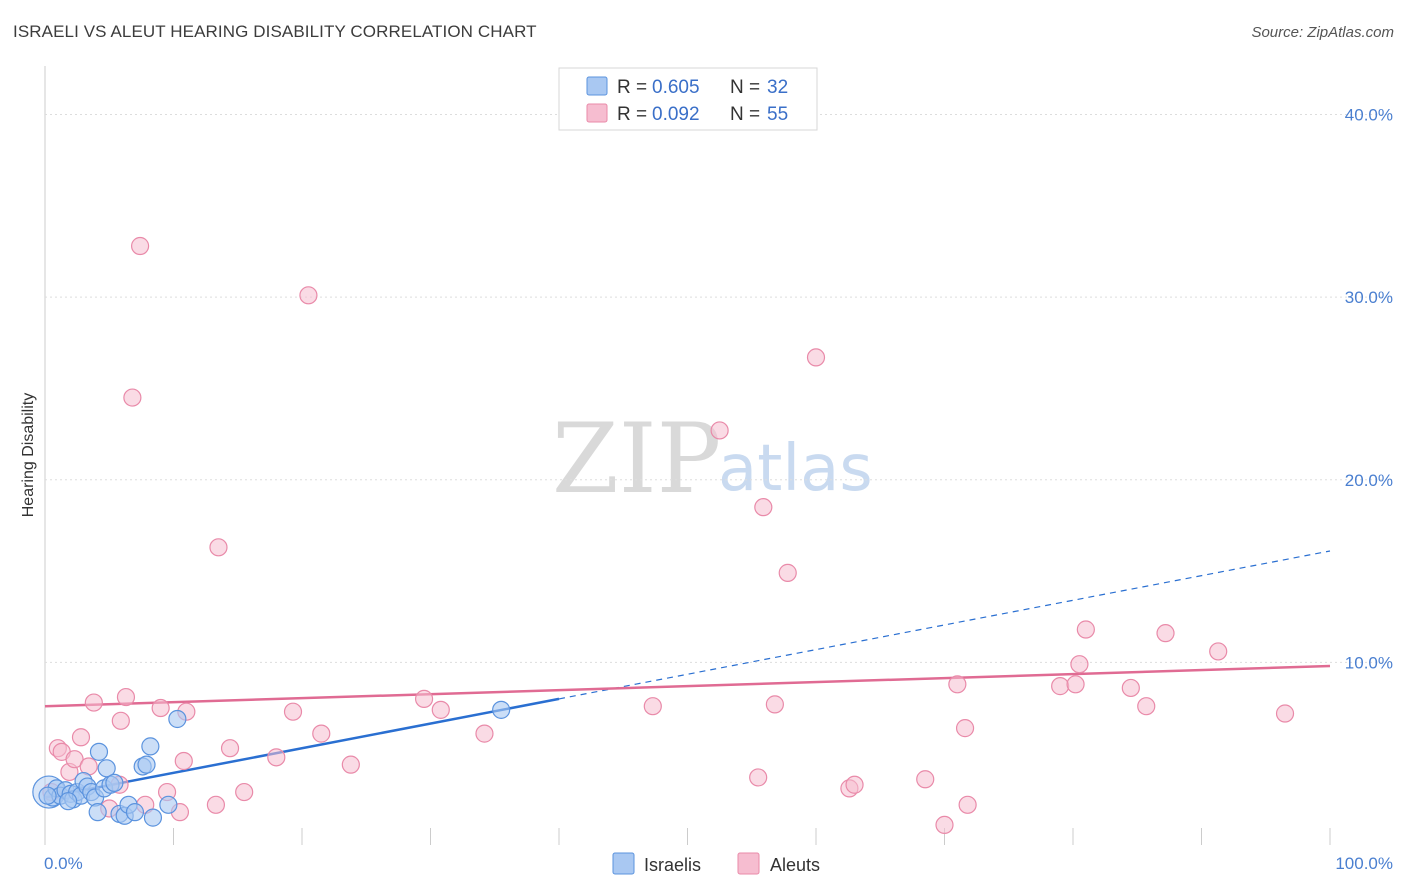 This screenshot has height=892, width=1406. Describe the element at coordinates (748, 863) in the screenshot. I see `bottom-legend-swatch-aleuts` at that location.